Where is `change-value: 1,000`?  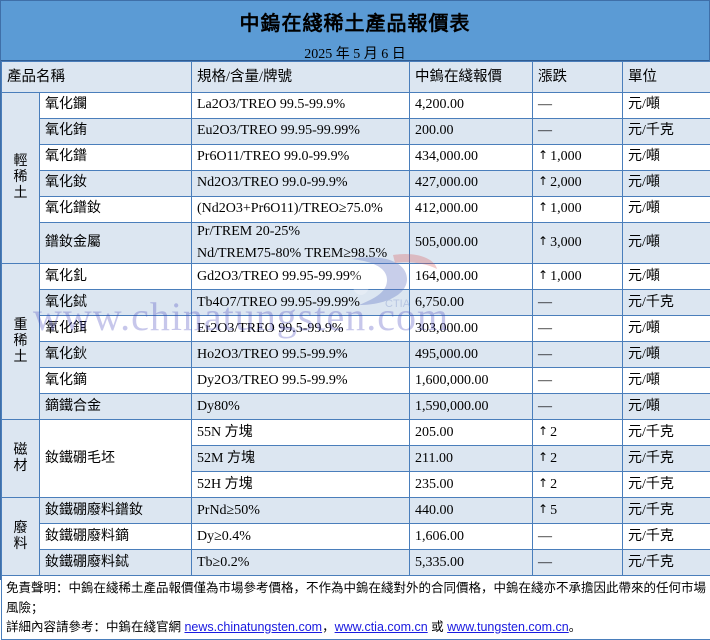 change-value: 1,000 is located at coordinates (566, 156).